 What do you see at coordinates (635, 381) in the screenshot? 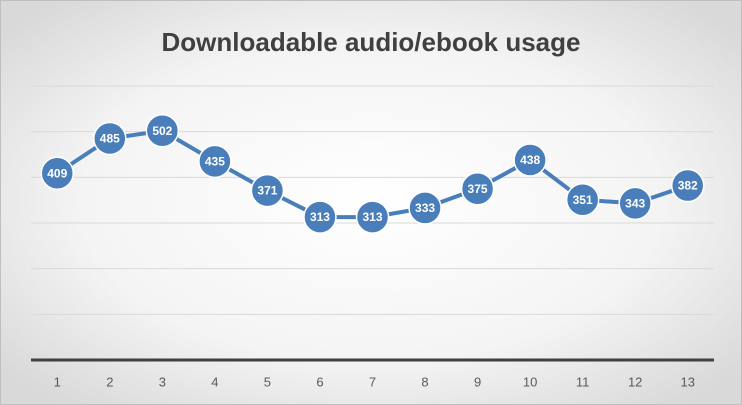
I see `x-tick-label: 12` at bounding box center [635, 381].